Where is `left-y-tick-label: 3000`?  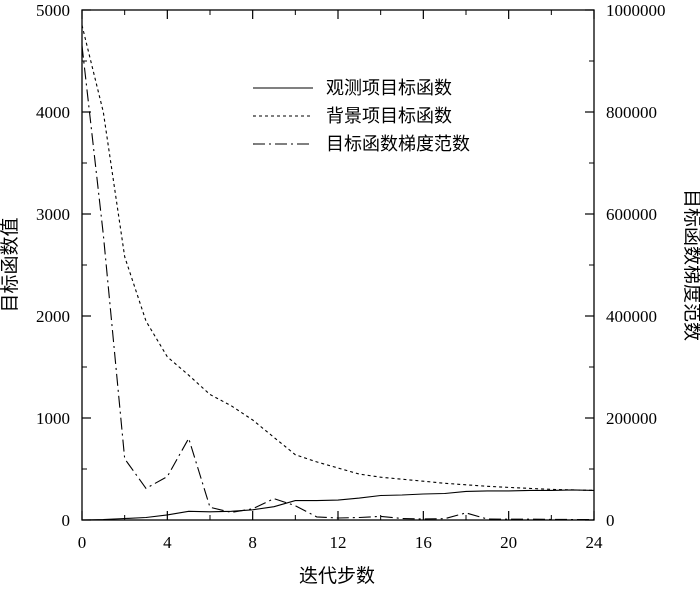 left-y-tick-label: 3000 is located at coordinates (53, 214).